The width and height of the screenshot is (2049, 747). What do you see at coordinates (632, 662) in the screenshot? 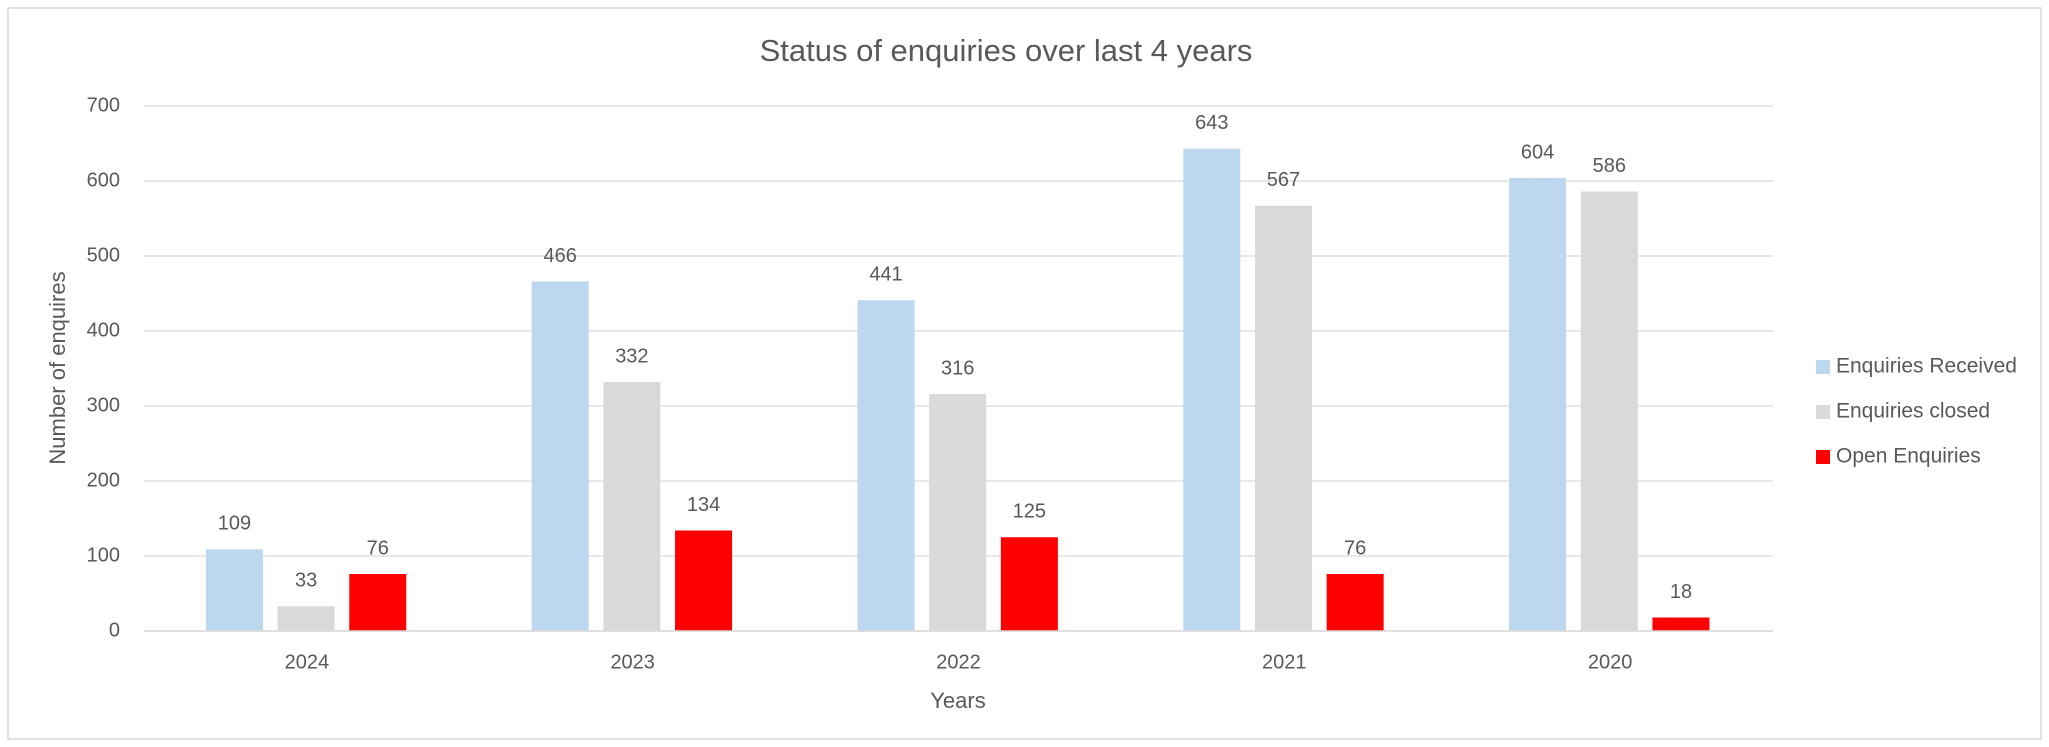
I see `x-tick-label: 2023` at bounding box center [632, 662].